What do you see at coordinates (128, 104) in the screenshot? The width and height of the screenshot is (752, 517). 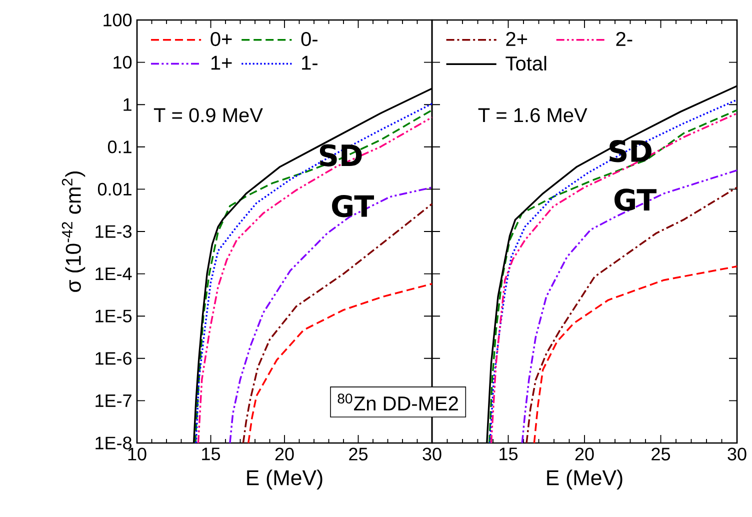 I see `y-tick-label: 1` at bounding box center [128, 104].